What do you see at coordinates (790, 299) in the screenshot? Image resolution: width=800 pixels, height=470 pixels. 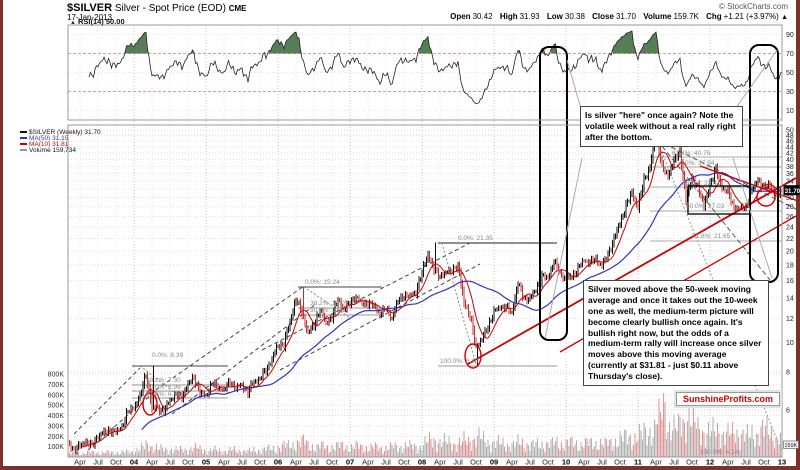 I see `svg-text: 14` at bounding box center [790, 299].